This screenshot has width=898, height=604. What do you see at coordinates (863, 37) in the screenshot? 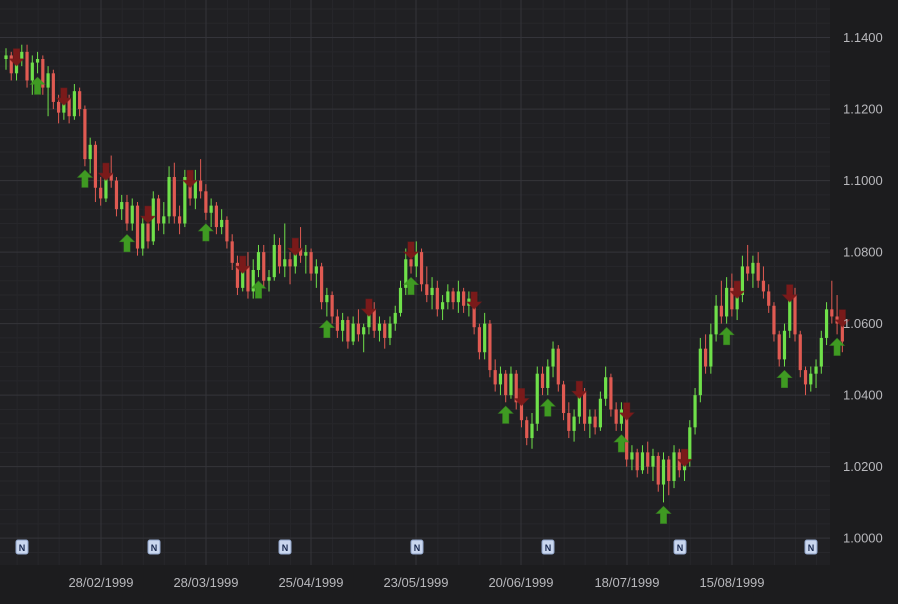
I see `y-tick-label: 1.1400` at bounding box center [863, 37].